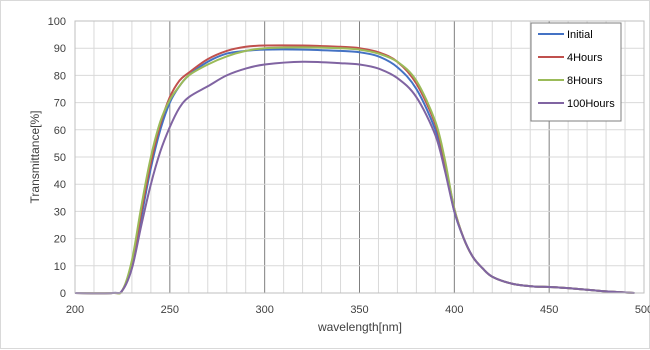 This screenshot has width=650, height=350. Describe the element at coordinates (35, 157) in the screenshot. I see `y-axis-label: Transmittance[%]` at that location.